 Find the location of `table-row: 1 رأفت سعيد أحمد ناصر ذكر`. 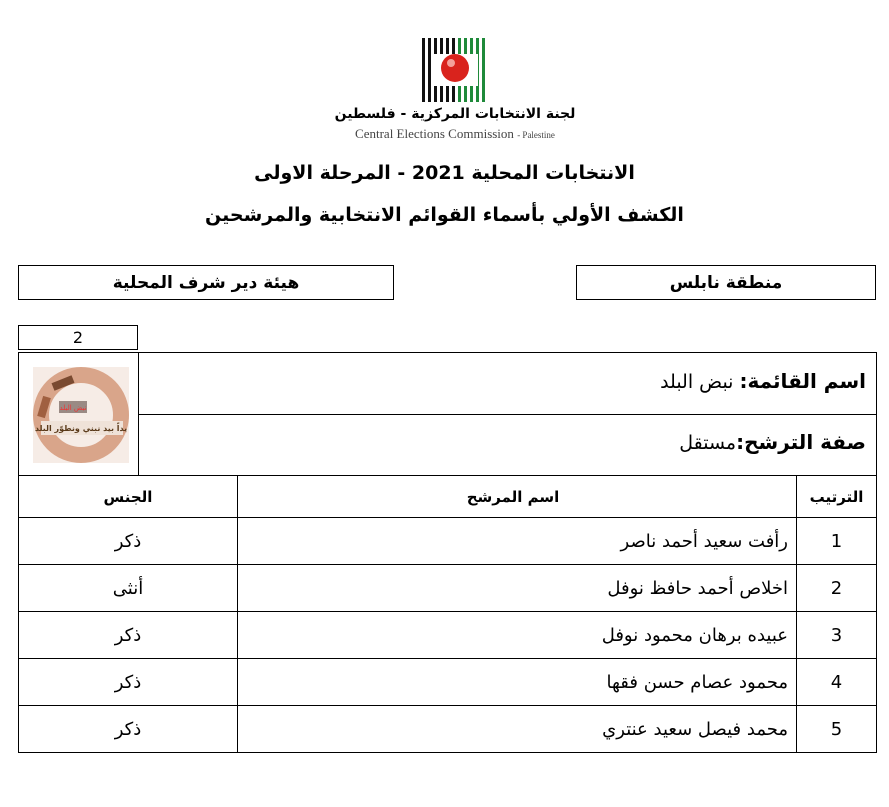

table-row: 1 رأفت سعيد أحمد ناصر ذكر is located at coordinates (447, 541).